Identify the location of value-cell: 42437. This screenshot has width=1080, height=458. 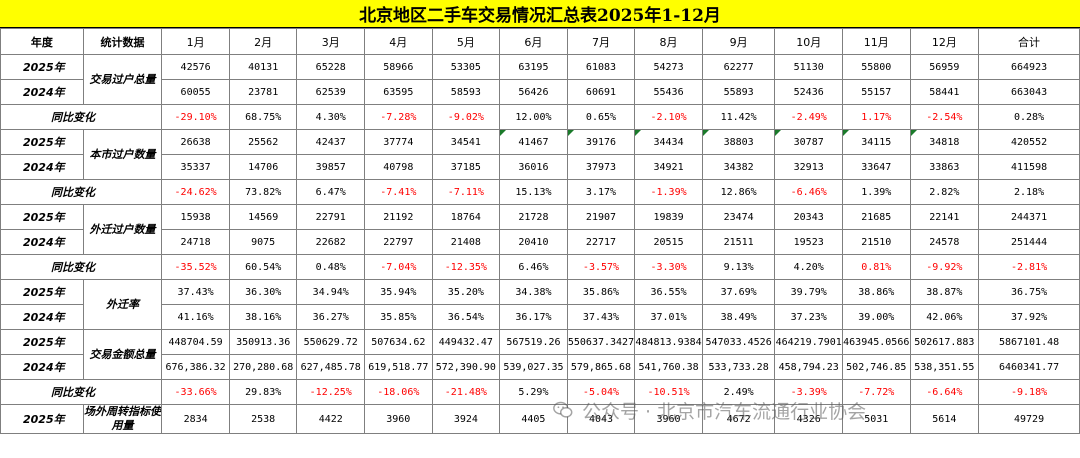
(331, 142).